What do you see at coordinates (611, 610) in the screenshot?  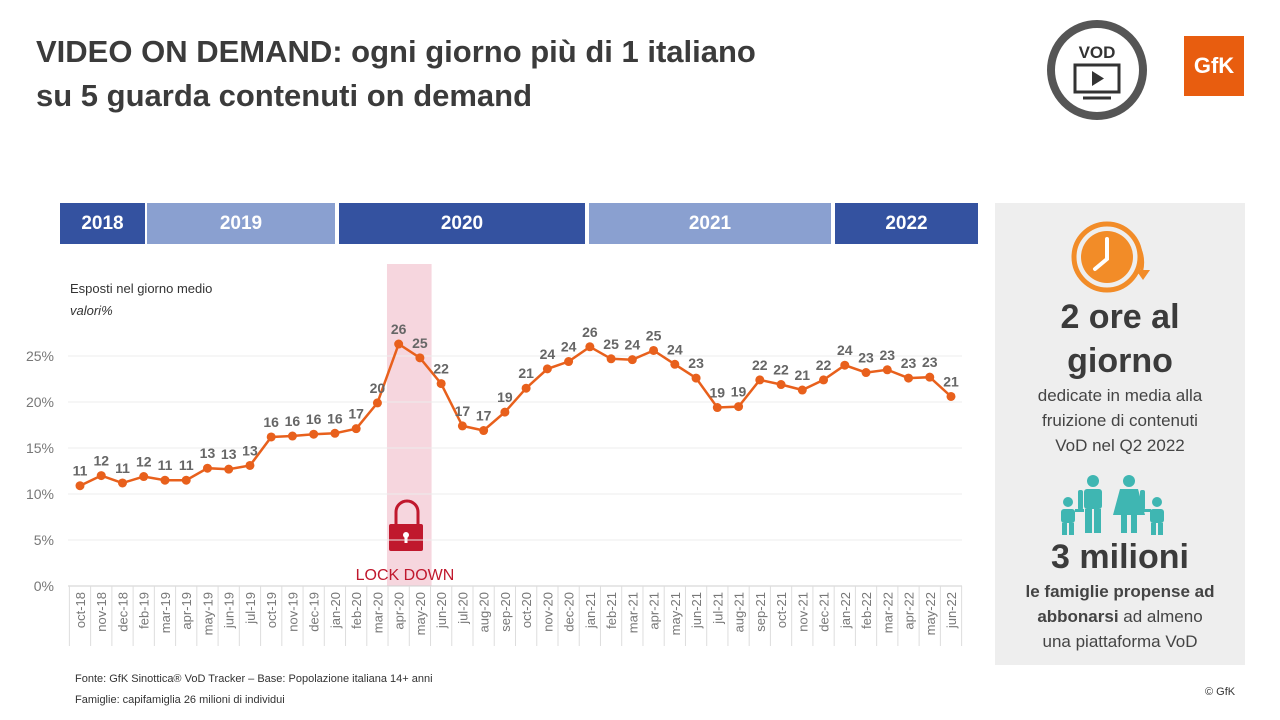 I see `x-tick-label: feb-21` at bounding box center [611, 610].